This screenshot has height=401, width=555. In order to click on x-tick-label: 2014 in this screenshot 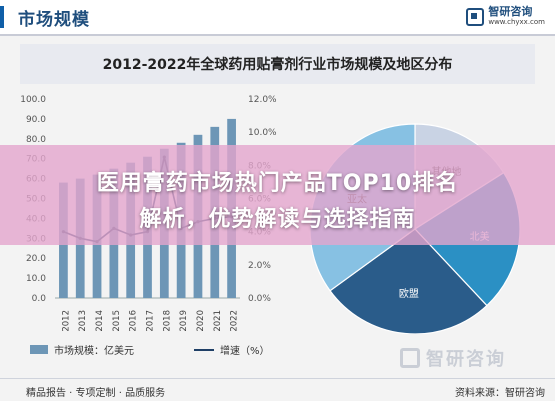, I will do `click(100, 321)`.